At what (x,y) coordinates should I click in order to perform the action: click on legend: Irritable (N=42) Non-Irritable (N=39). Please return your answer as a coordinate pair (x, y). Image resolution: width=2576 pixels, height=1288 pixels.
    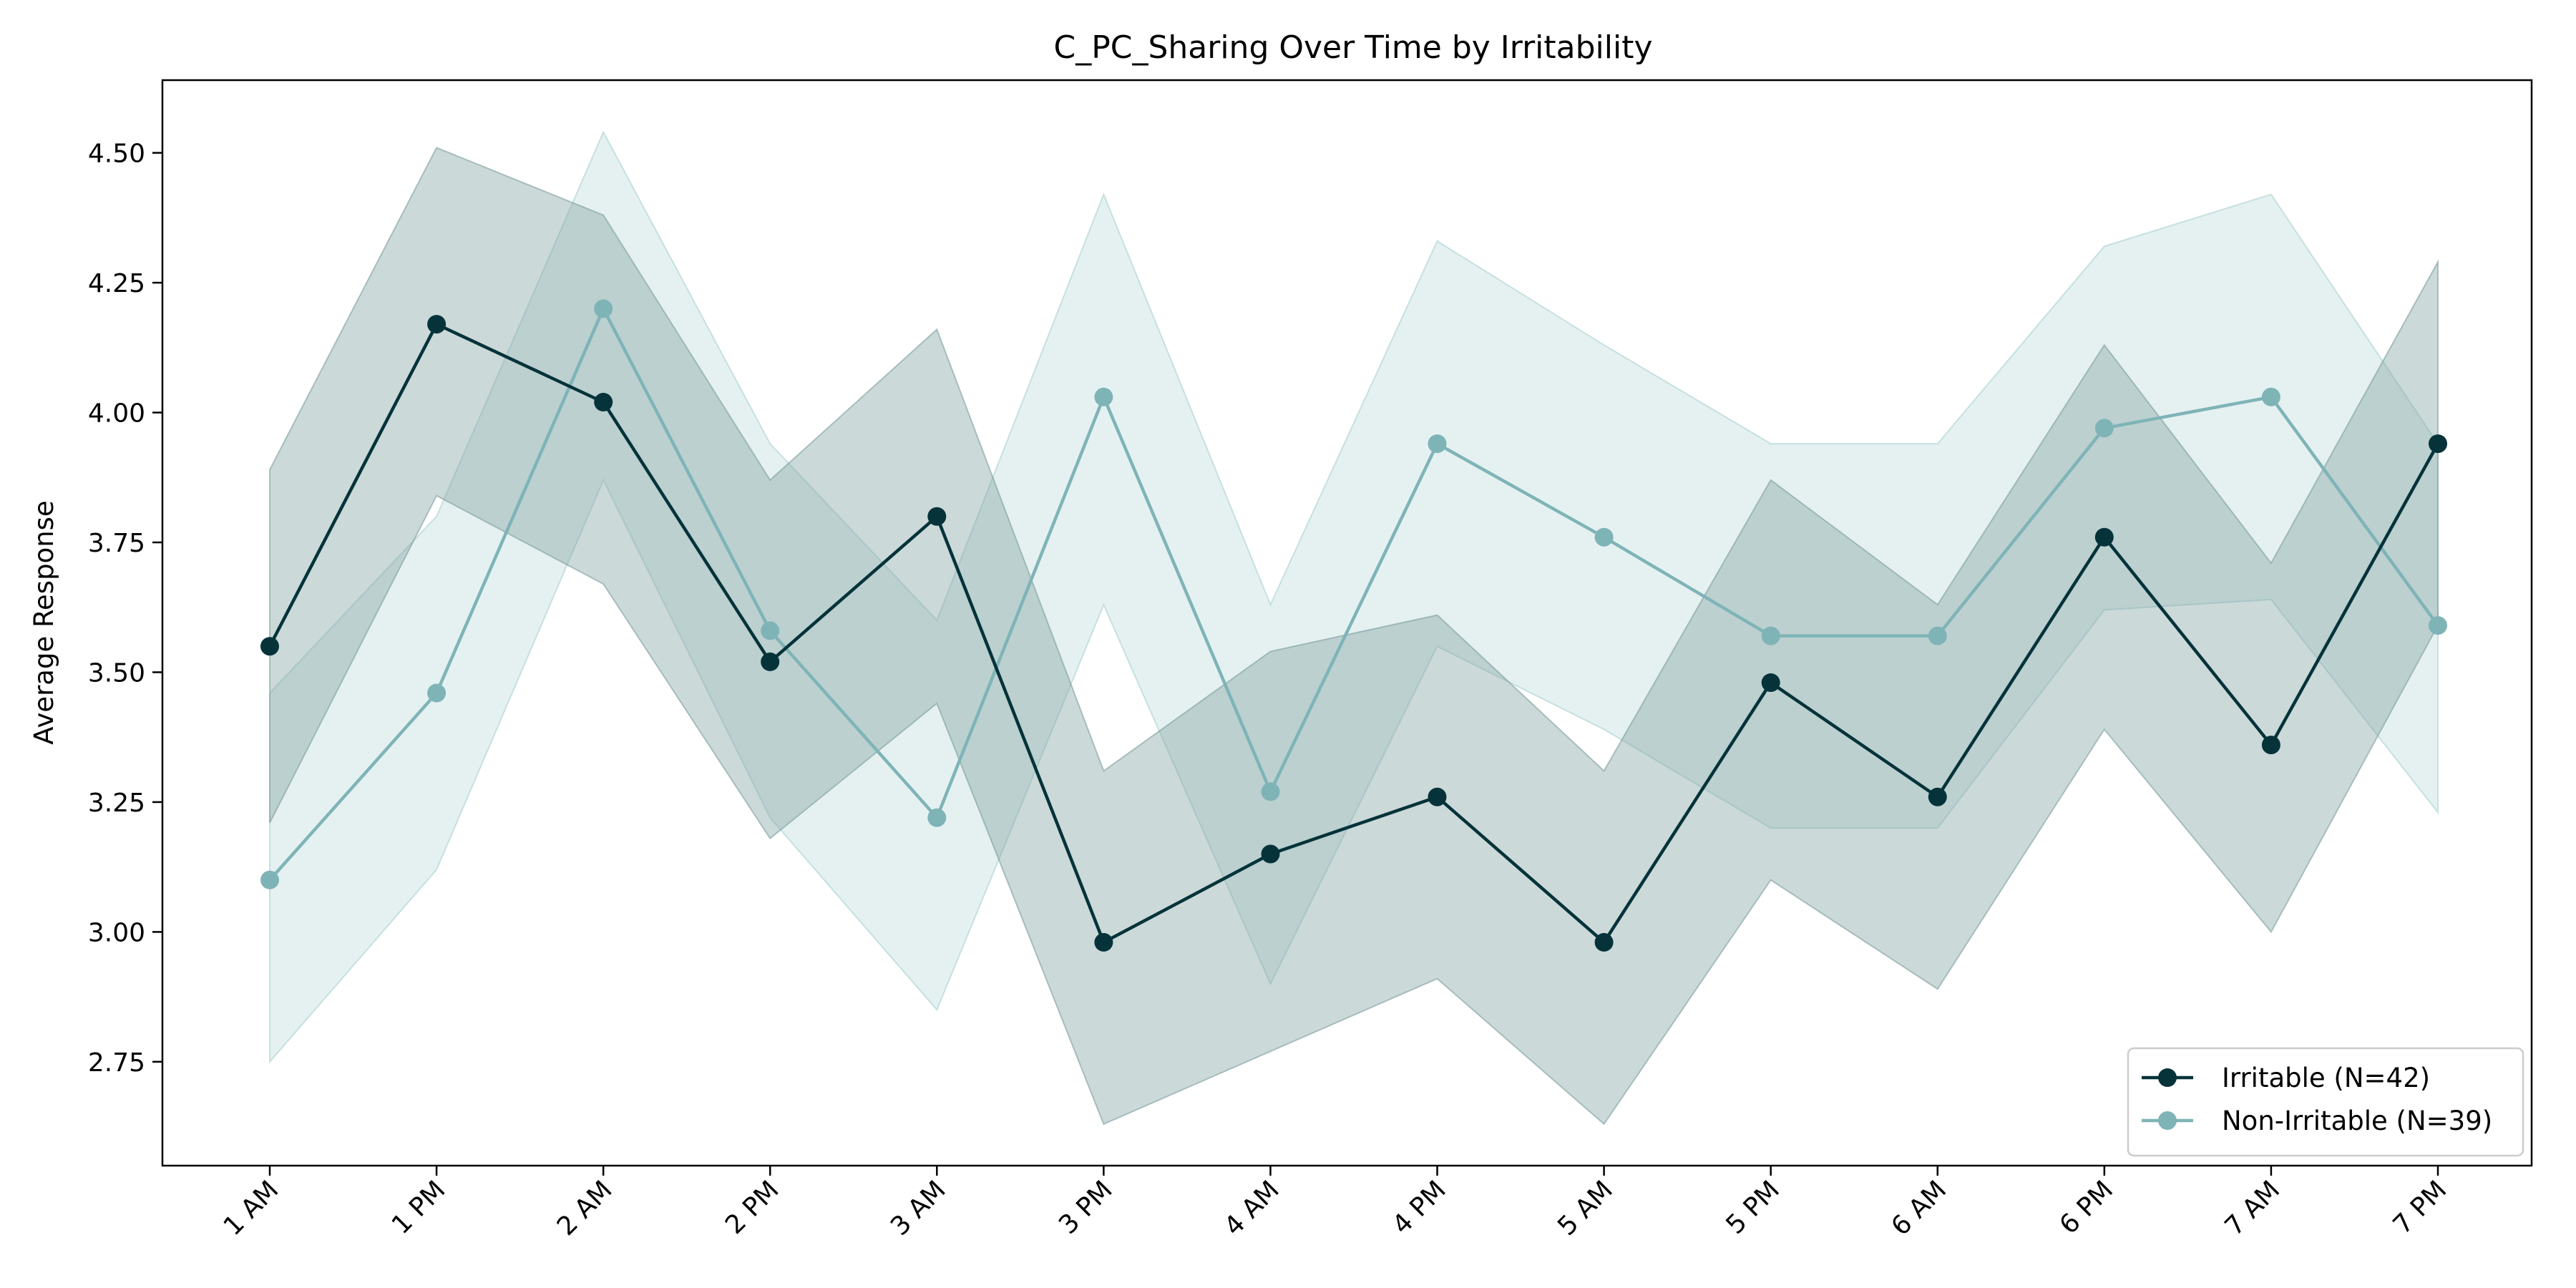
    Looking at the image, I should click on (2325, 1102).